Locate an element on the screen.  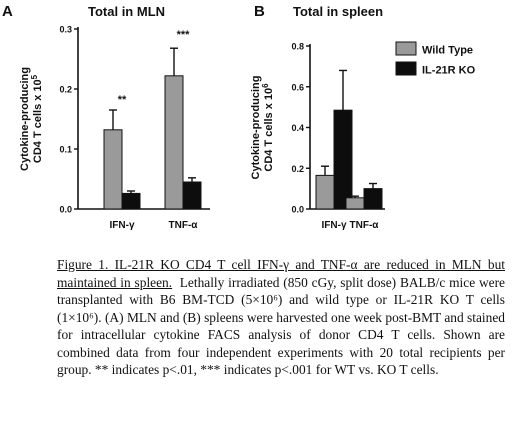
legend-label-1: IL-21R KO is located at coordinates (449, 71).